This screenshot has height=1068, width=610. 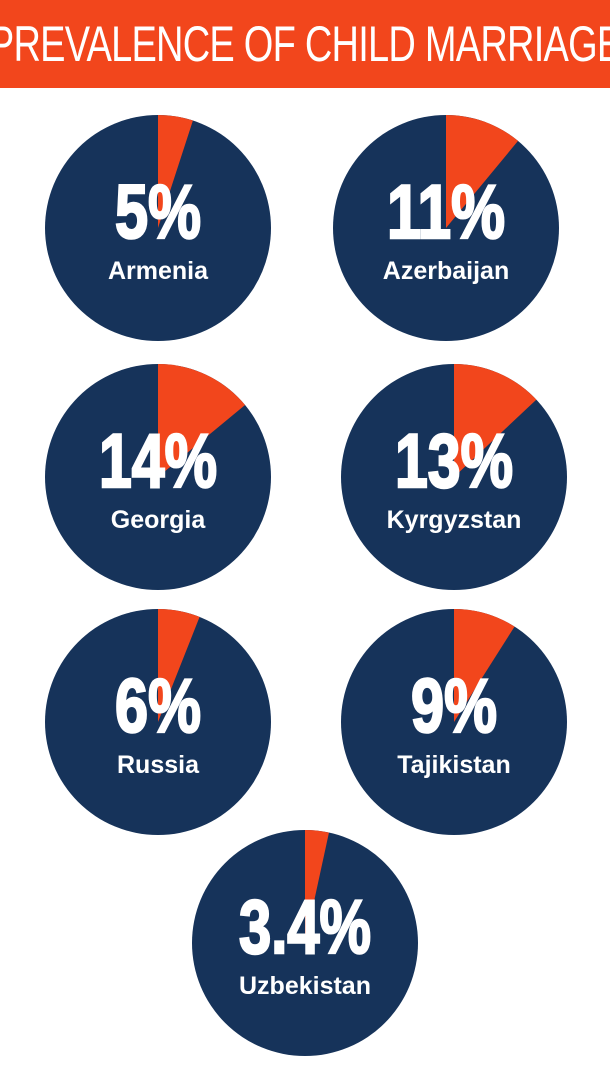 I want to click on pie-slice-azerbaijan, so click(x=482, y=171).